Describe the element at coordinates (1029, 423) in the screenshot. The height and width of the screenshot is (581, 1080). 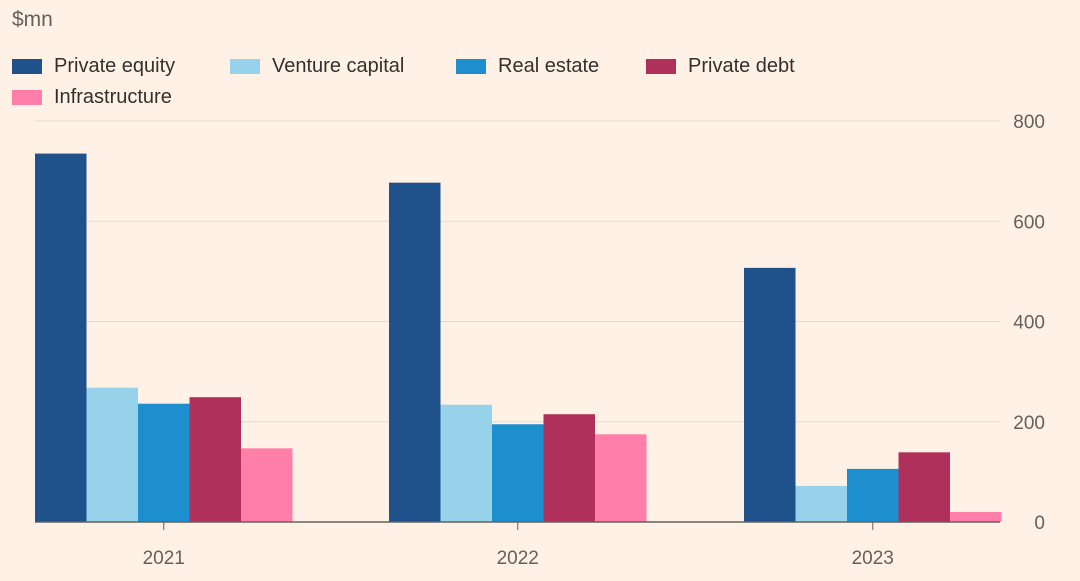
I see `y-tick-label-200: 200` at that location.